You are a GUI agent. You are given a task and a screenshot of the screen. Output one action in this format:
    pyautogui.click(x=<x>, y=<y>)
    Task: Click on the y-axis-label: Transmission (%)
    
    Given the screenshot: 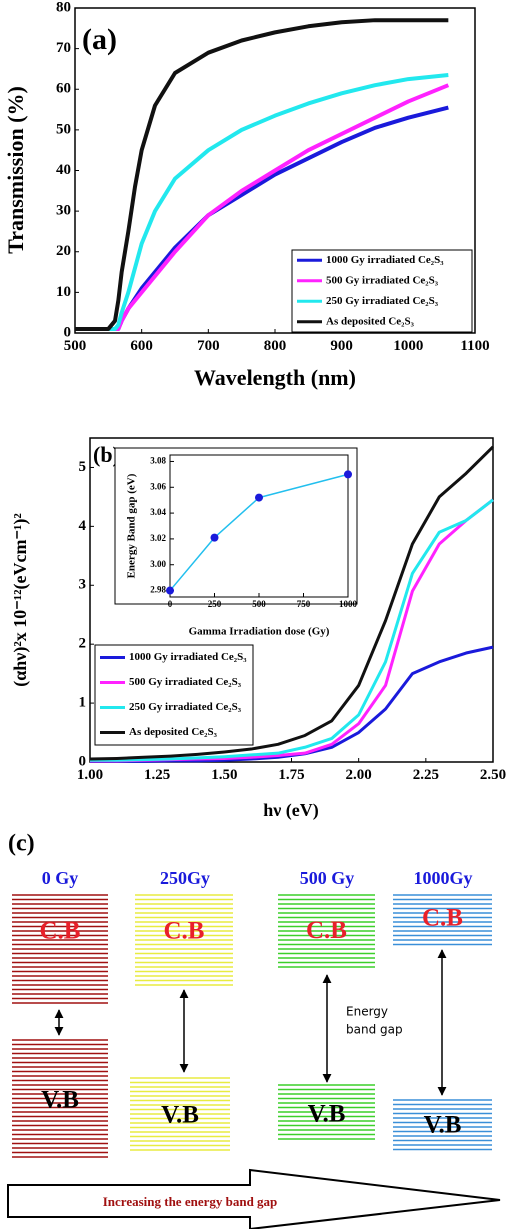 What is the action you would take?
    pyautogui.click(x=15, y=170)
    